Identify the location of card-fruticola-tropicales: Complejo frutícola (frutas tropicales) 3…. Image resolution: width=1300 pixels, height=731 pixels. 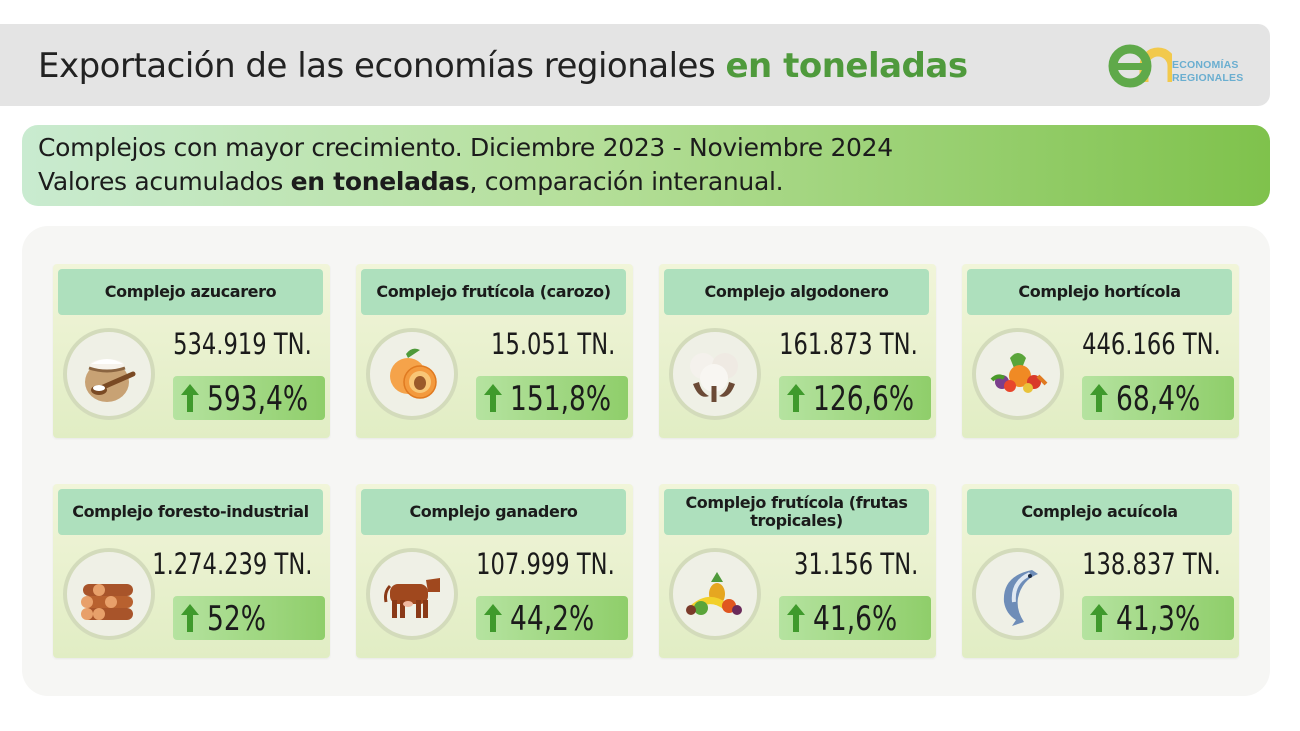
(797, 571).